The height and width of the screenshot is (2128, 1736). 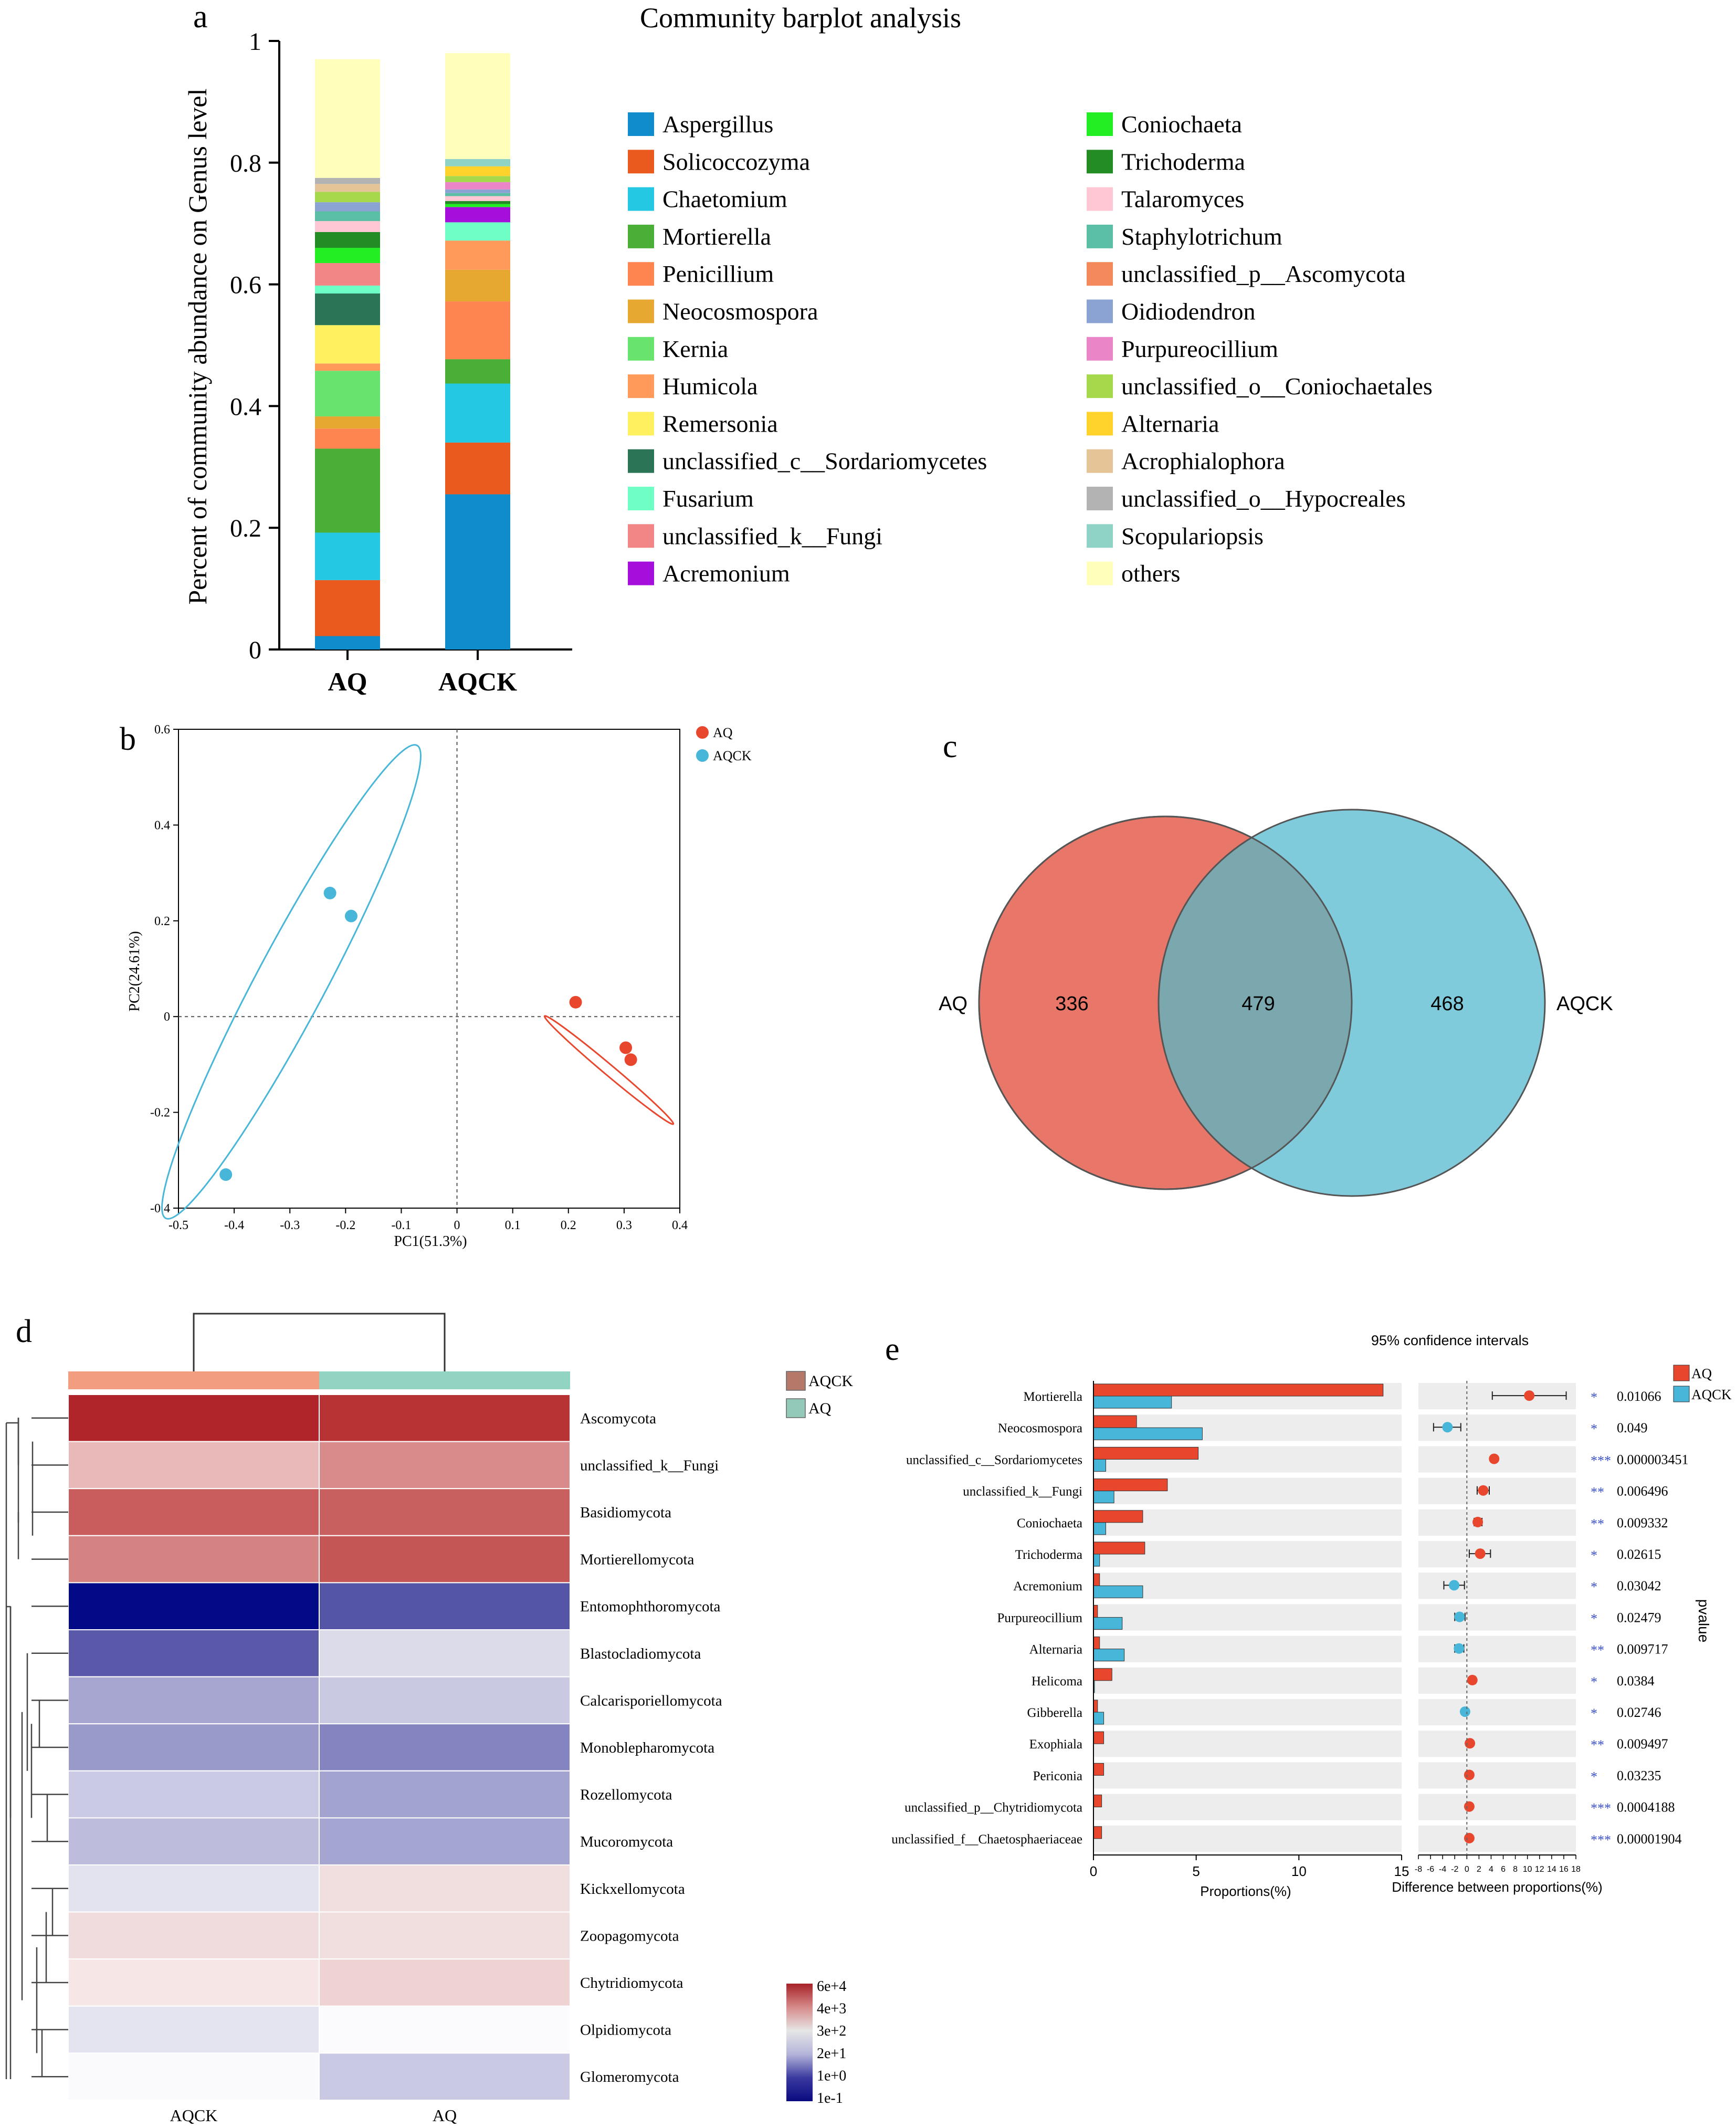 What do you see at coordinates (720, 424) in the screenshot?
I see `legend-label: Remersonia` at bounding box center [720, 424].